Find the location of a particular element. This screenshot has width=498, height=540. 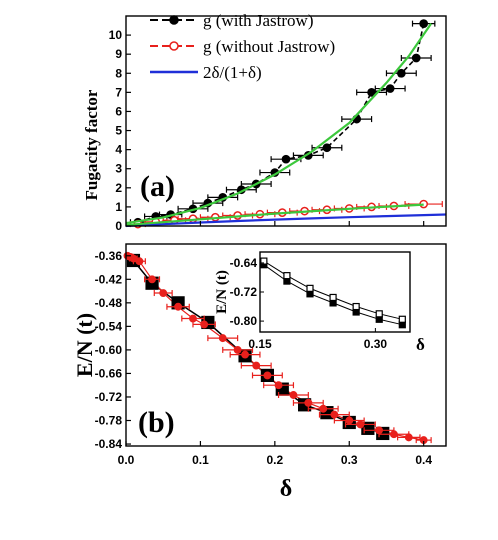

inset-xtick-label: 0.15 is located at coordinates (260, 344).